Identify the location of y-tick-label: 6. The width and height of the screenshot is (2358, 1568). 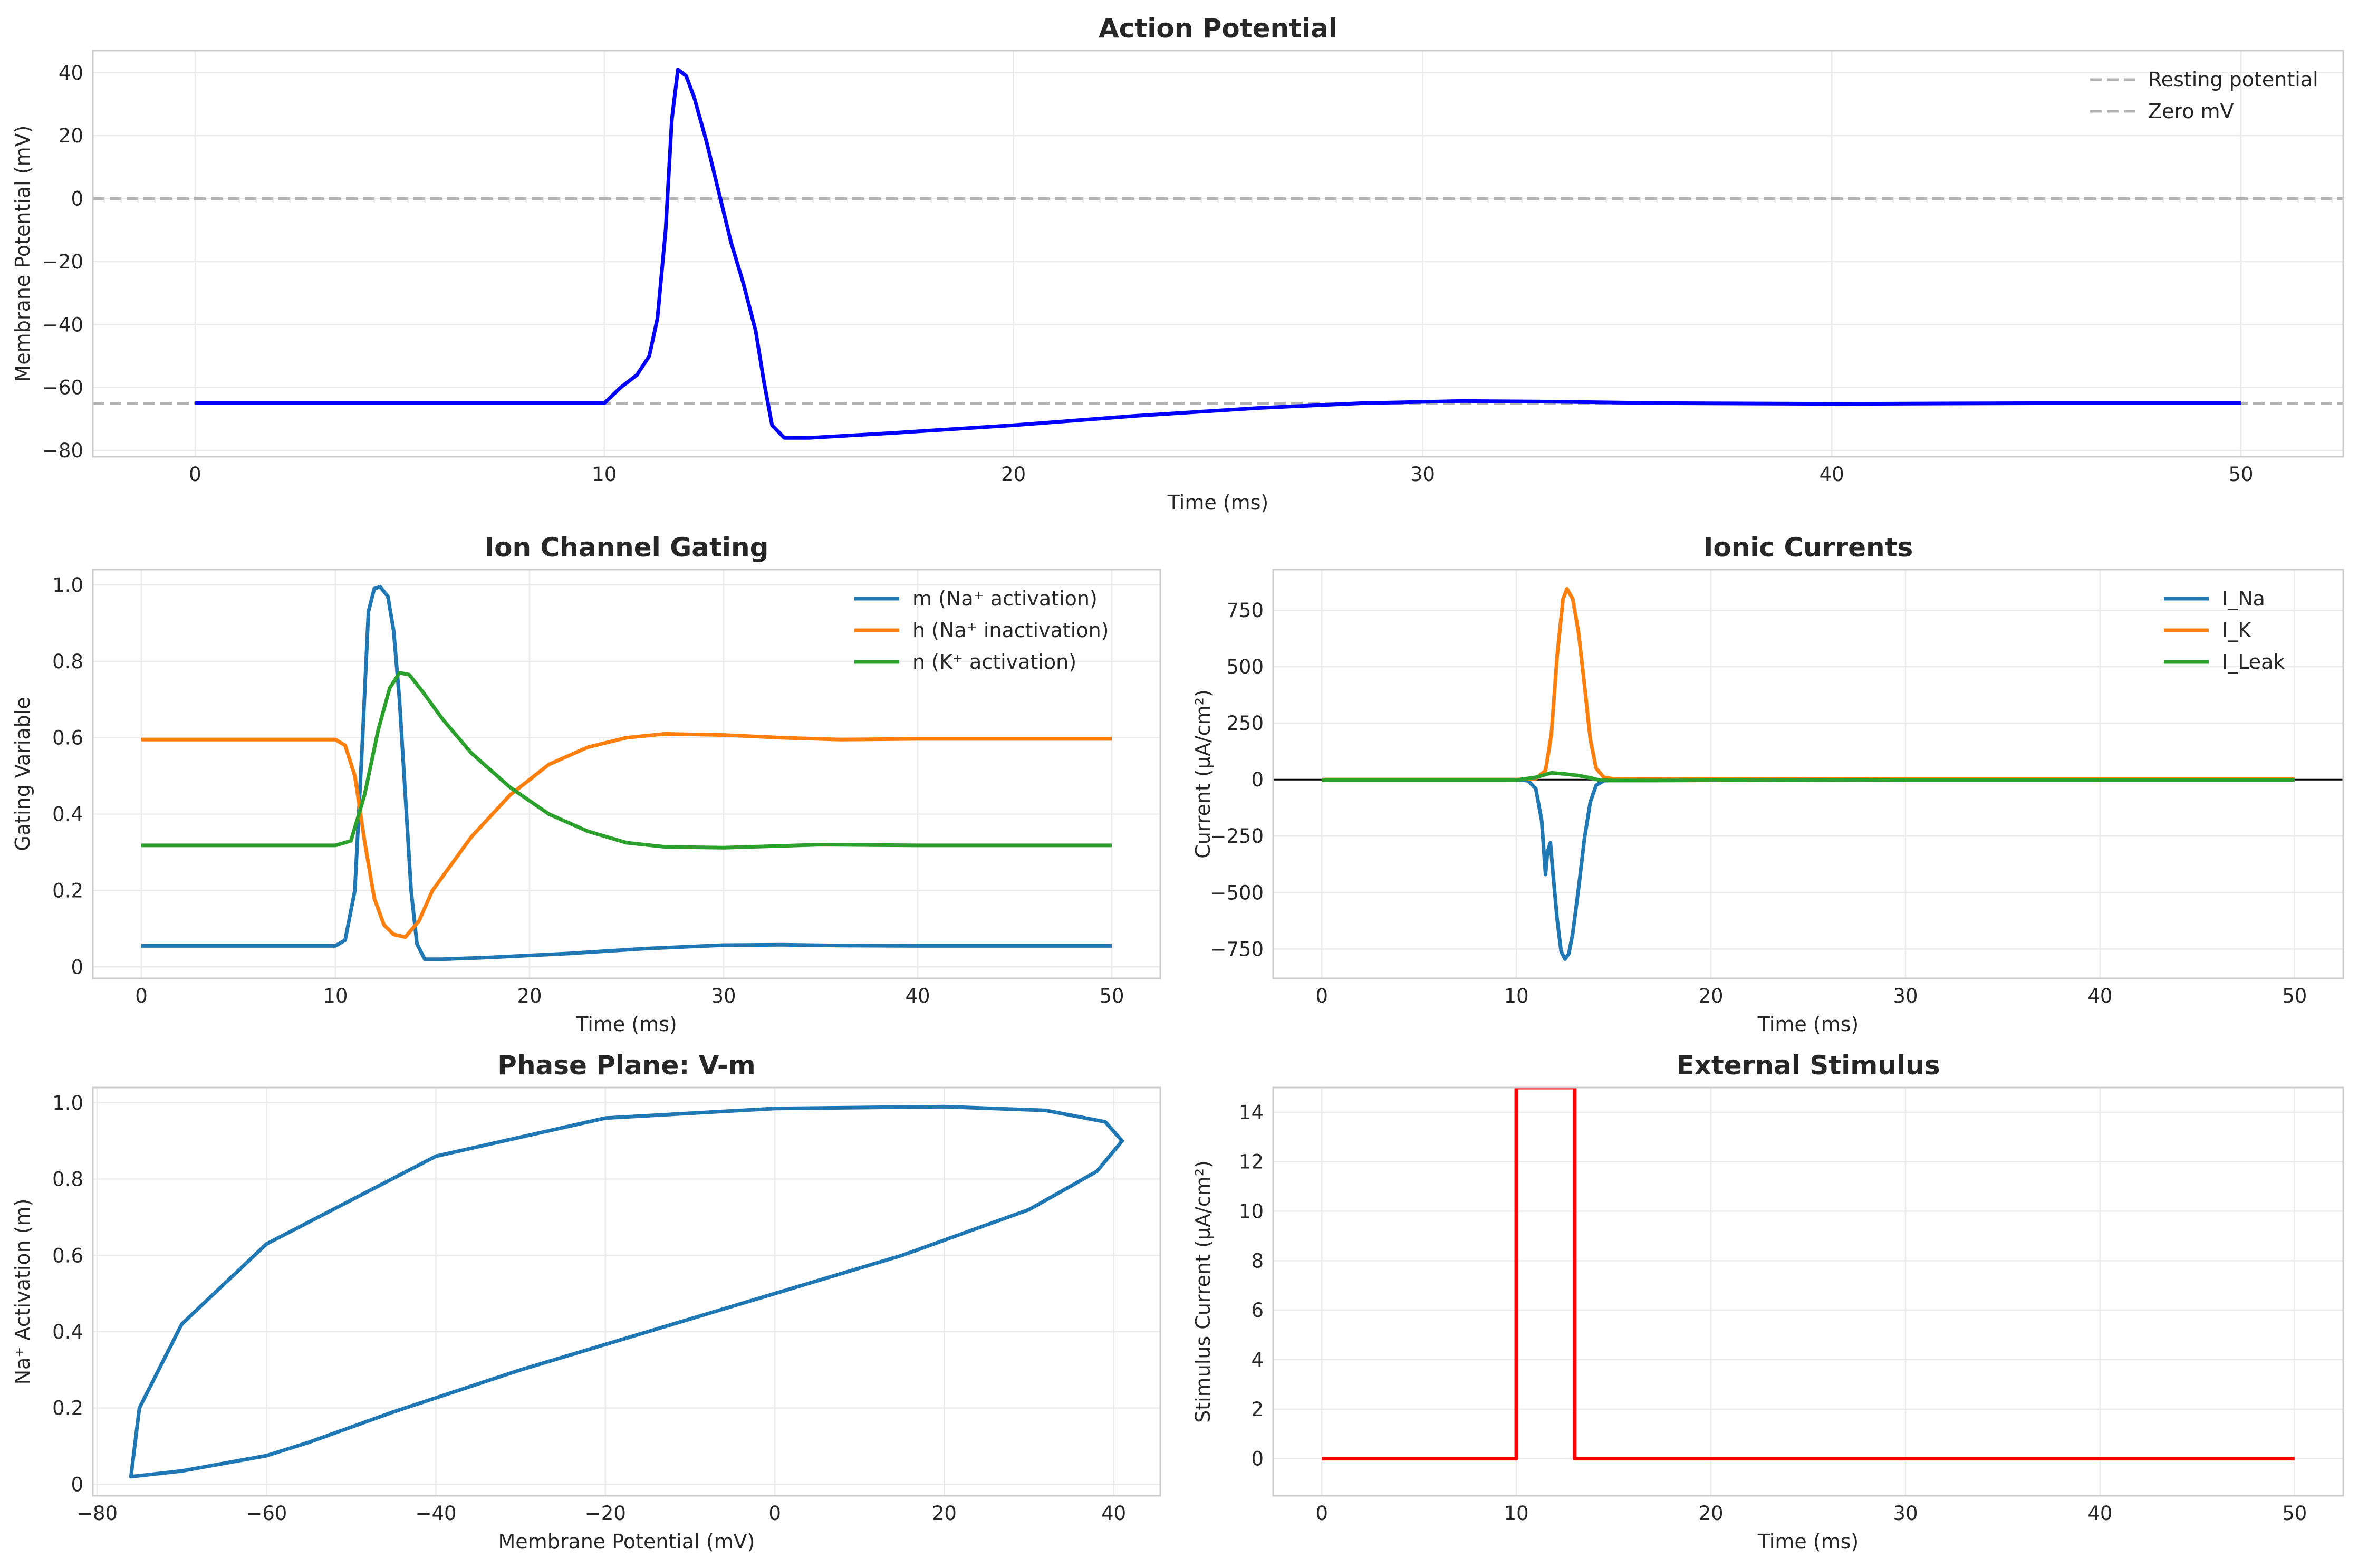
(1257, 1310).